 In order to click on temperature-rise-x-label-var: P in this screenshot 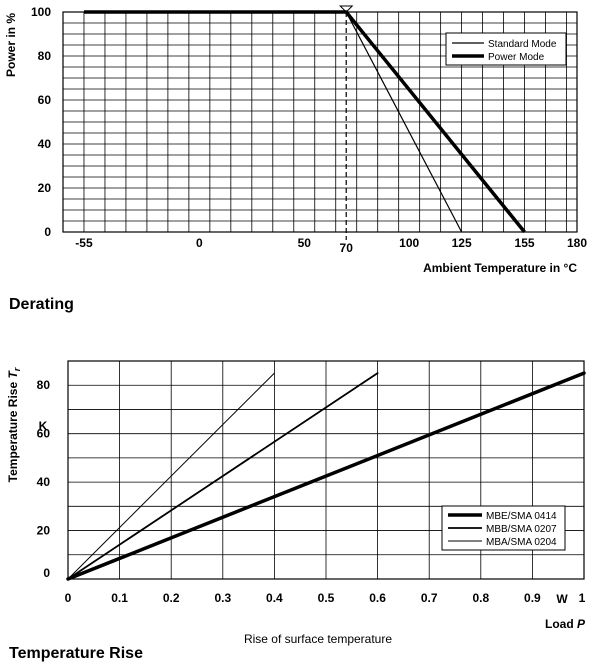, I will do `click(580, 624)`.